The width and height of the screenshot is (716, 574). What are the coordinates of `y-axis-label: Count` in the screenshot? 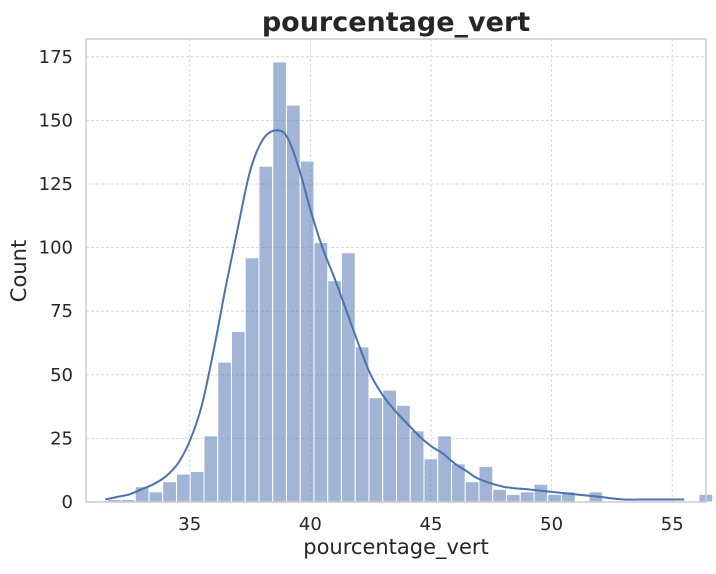 It's located at (19, 271).